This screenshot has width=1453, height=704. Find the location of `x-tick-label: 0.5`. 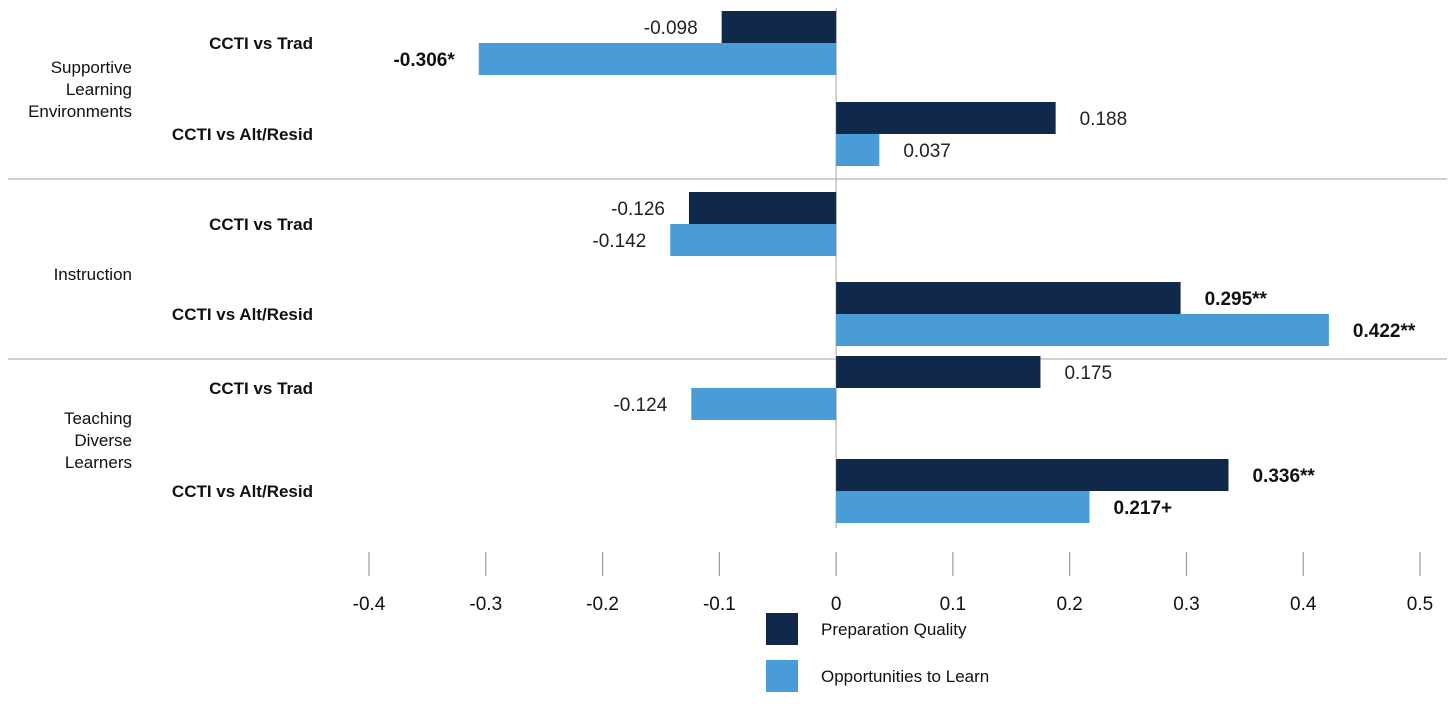

x-tick-label: 0.5 is located at coordinates (1420, 604).